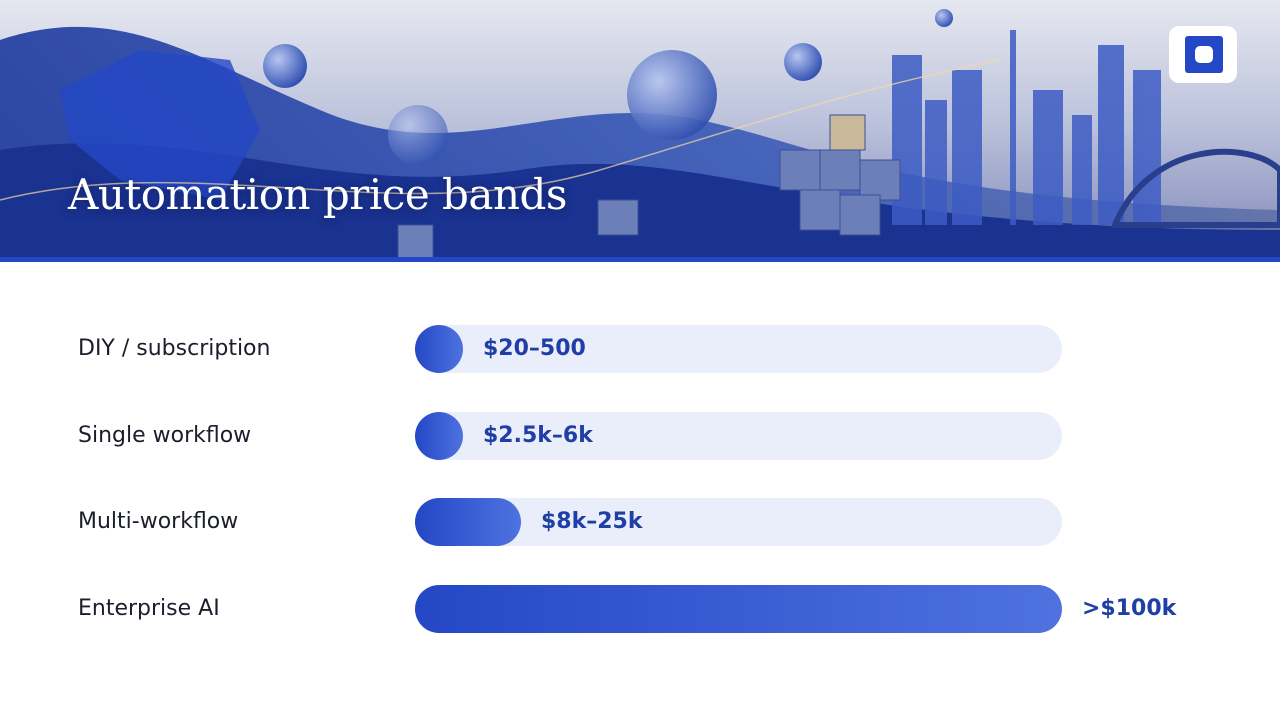 Image resolution: width=1280 pixels, height=720 pixels. Describe the element at coordinates (158, 521) in the screenshot. I see `row-label: Multi-workflow` at that location.